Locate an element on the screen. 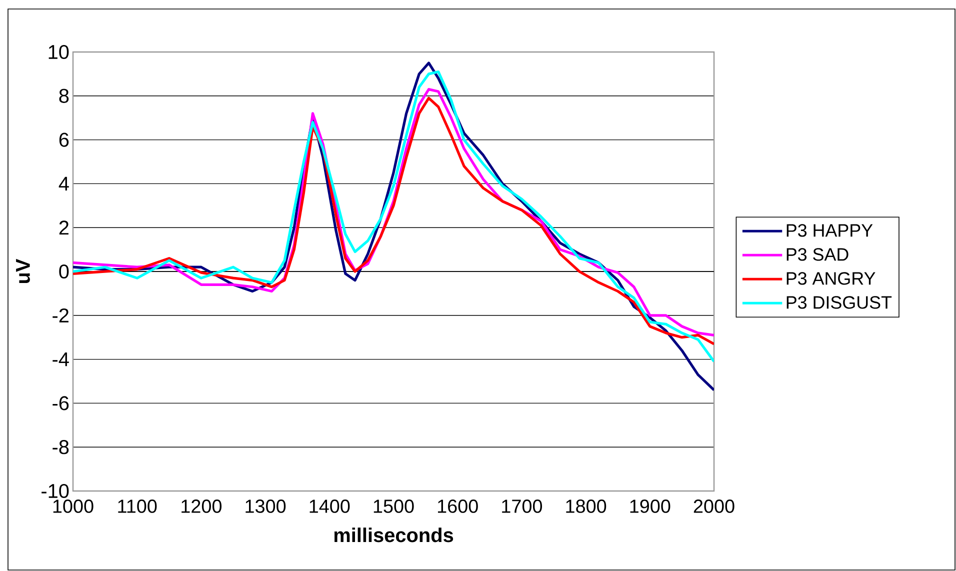 Image resolution: width=956 pixels, height=571 pixels. y-tick-label: 0 is located at coordinates (64, 271).